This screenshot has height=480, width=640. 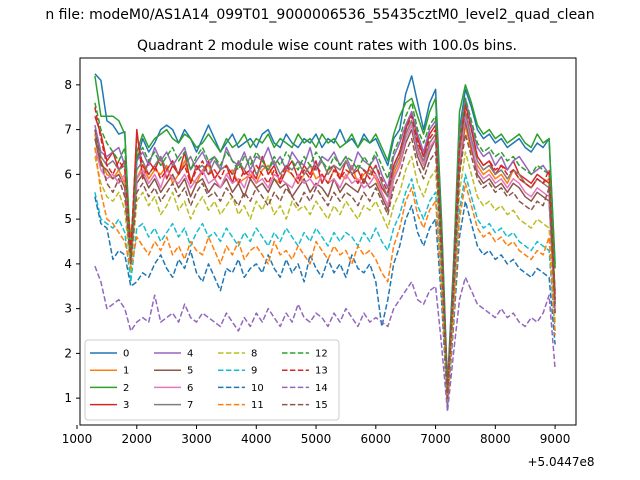 I want to click on x-tick-label: 8000, so click(x=495, y=439).